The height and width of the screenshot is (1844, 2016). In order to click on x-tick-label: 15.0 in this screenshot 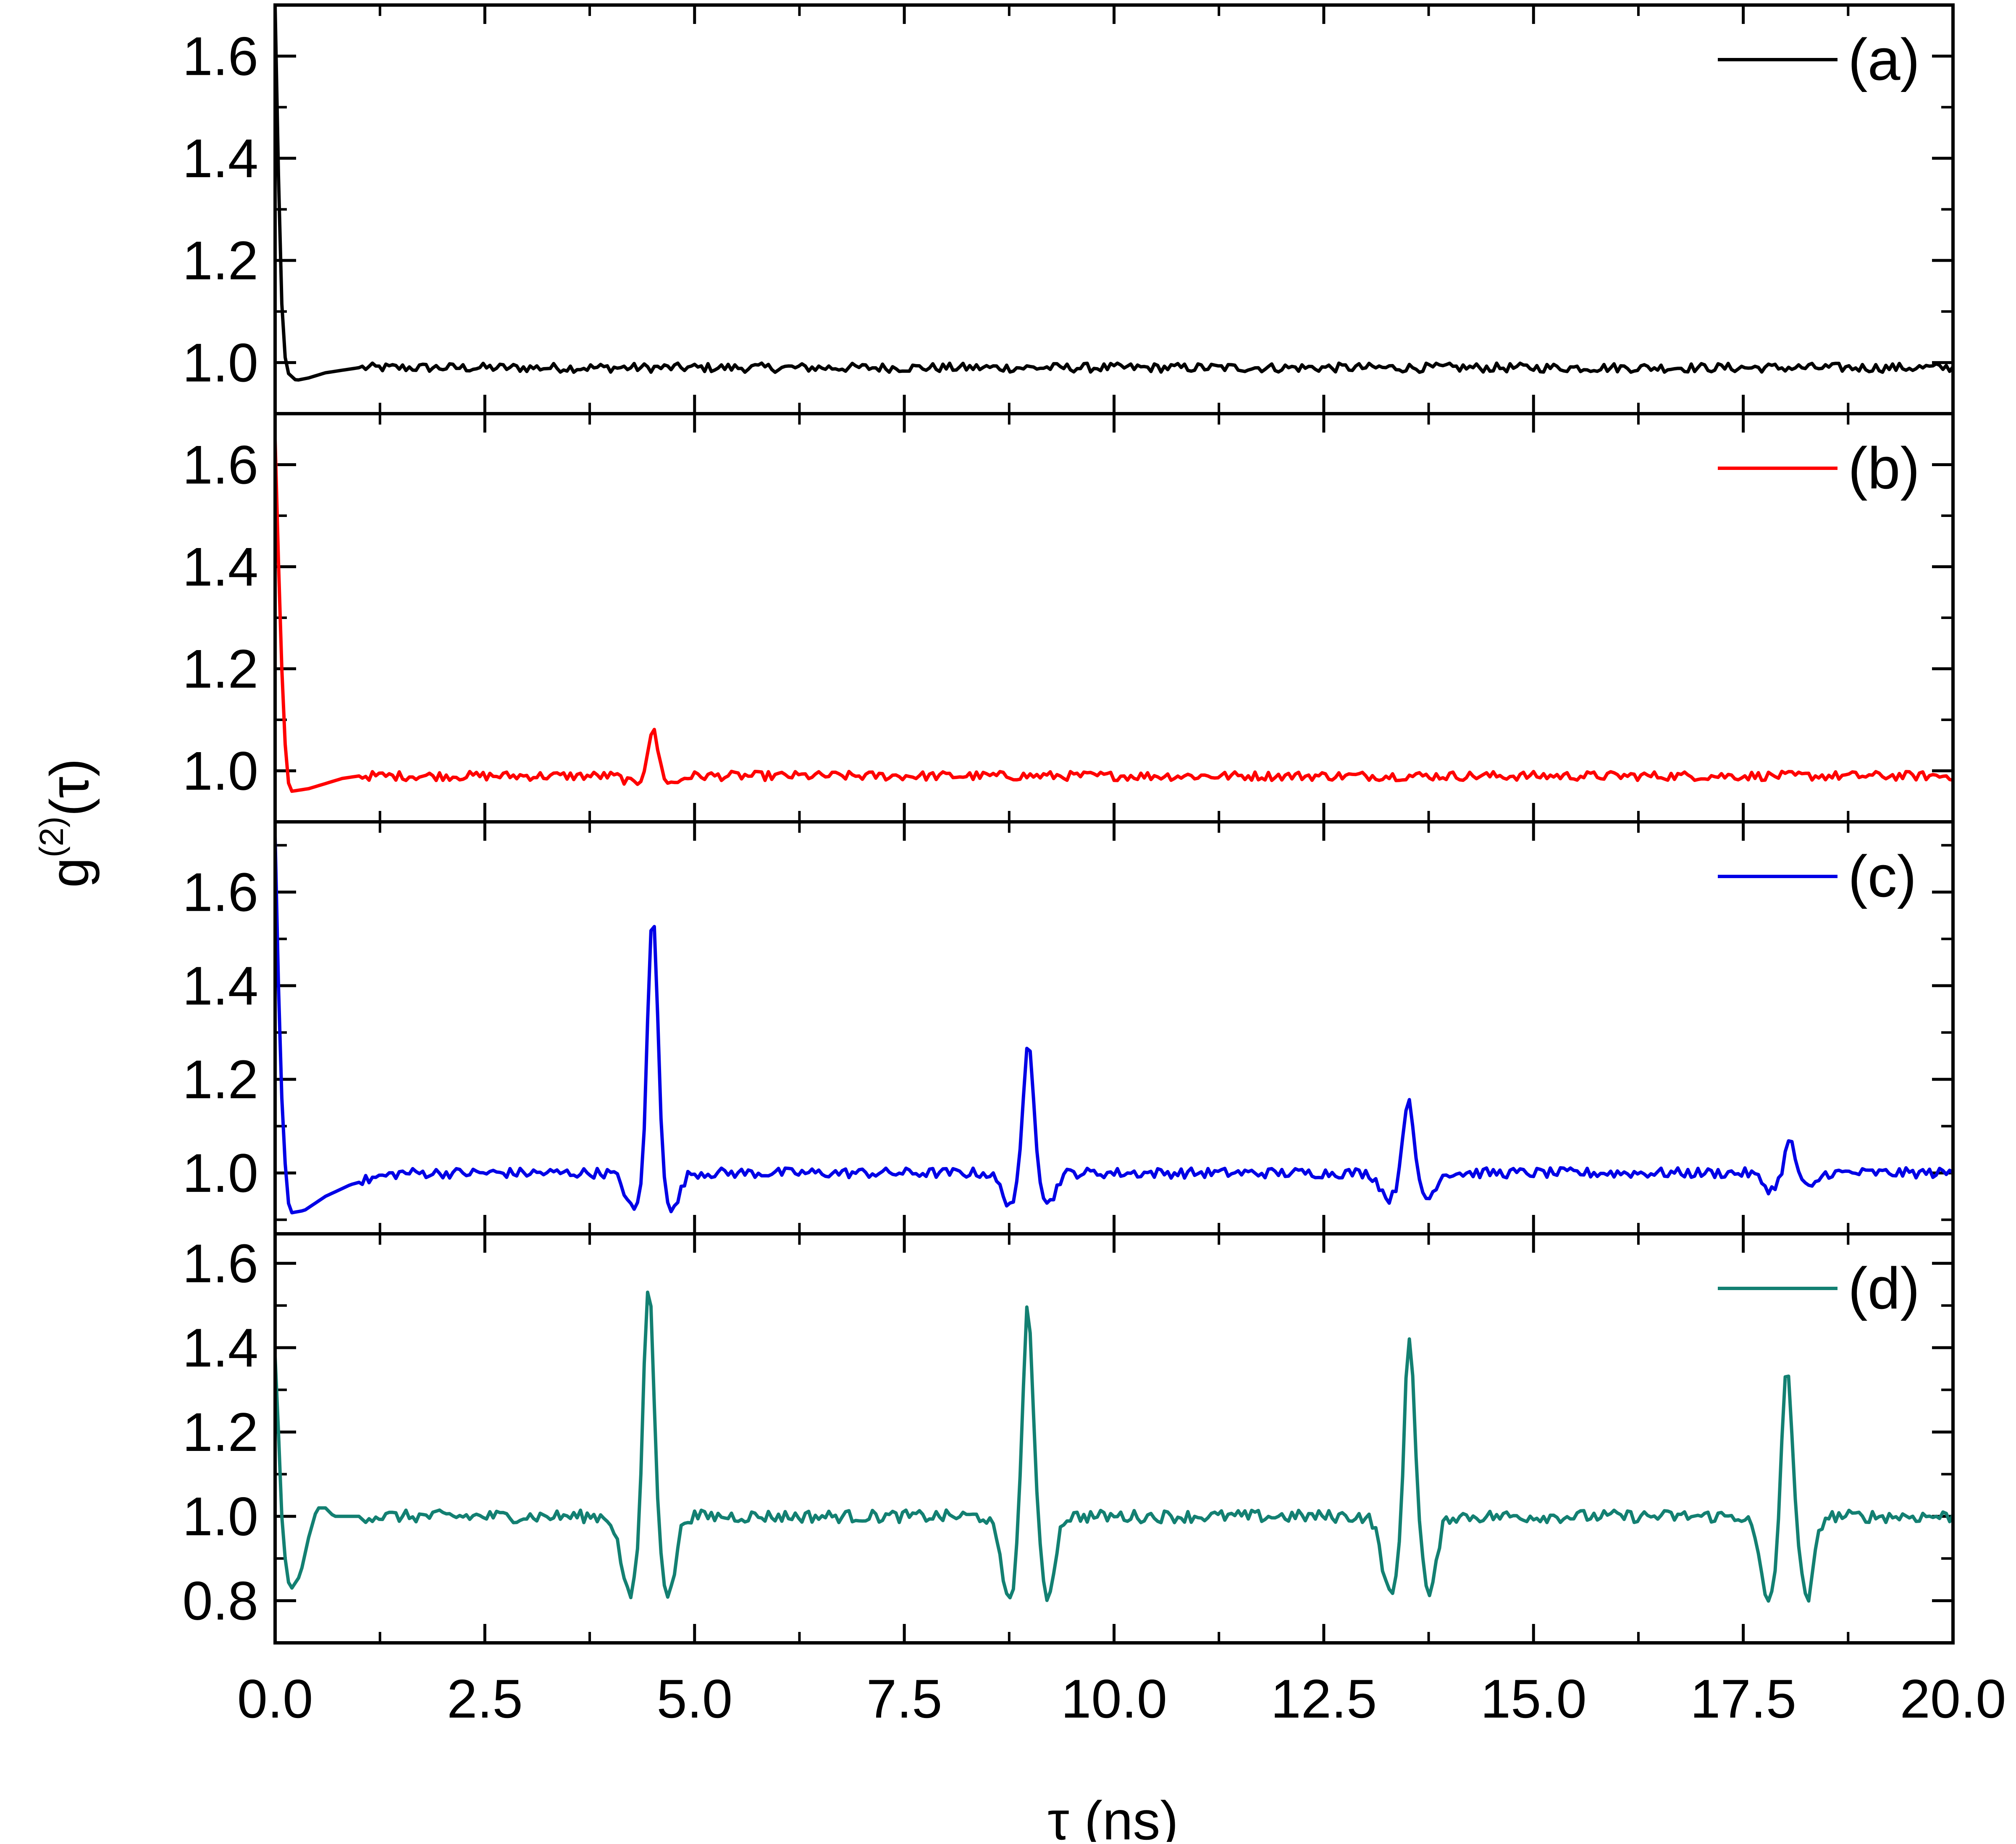, I will do `click(1533, 1698)`.